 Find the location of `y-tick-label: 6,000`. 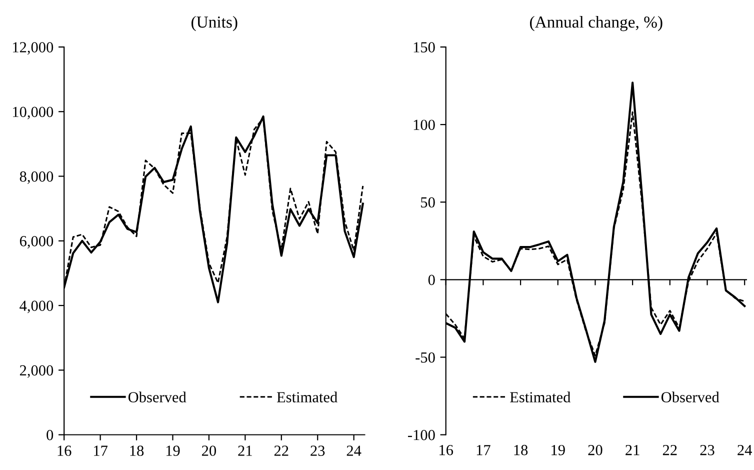

y-tick-label: 6,000 is located at coordinates (37, 242).